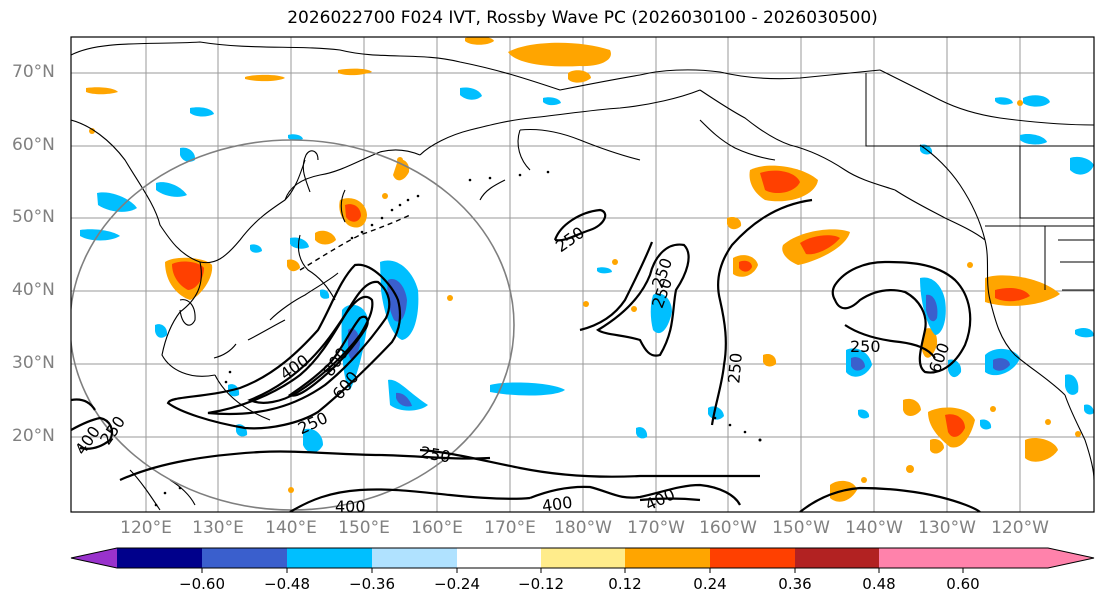  Describe the element at coordinates (94, 558) in the screenshot. I see `colorbar-extend-low` at that location.